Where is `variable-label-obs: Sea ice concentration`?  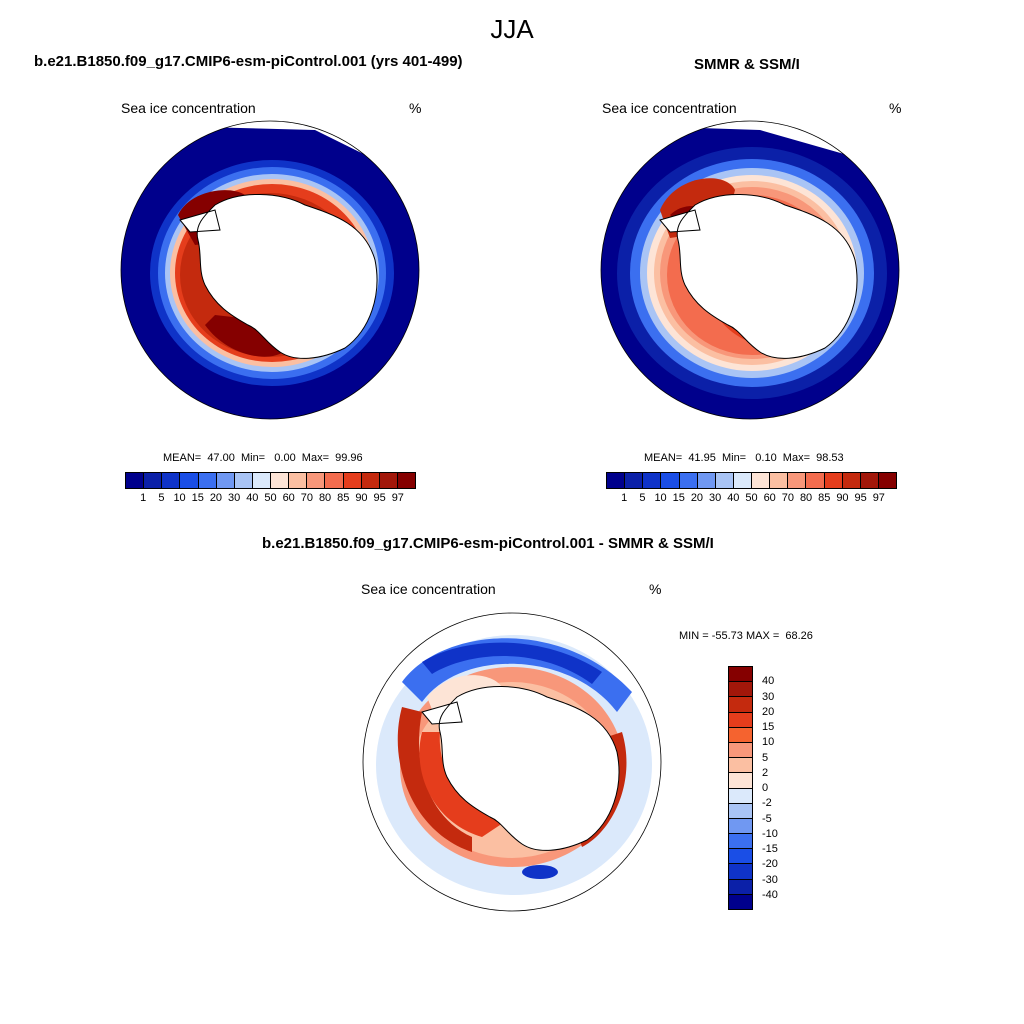
variable-label-obs: Sea ice concentration is located at coordinates (669, 108).